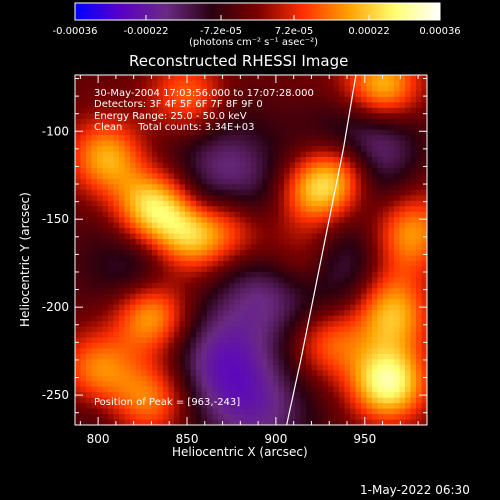  Describe the element at coordinates (439, 31) in the screenshot. I see `colorbar-tick-label: 0.00036` at that location.